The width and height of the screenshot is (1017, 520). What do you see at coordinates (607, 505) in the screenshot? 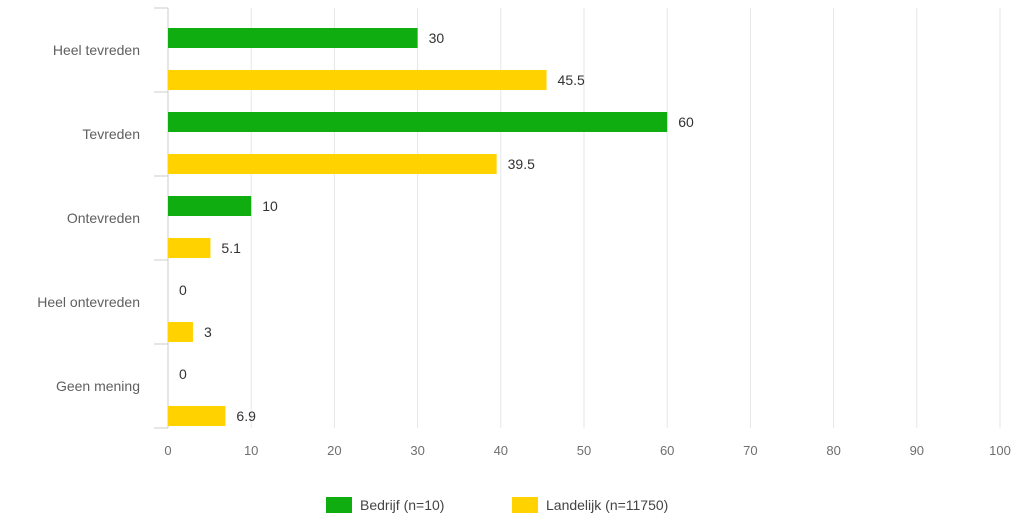
I see `legend-label-landelijk-n-11750: Landelijk (n=11750)` at bounding box center [607, 505].